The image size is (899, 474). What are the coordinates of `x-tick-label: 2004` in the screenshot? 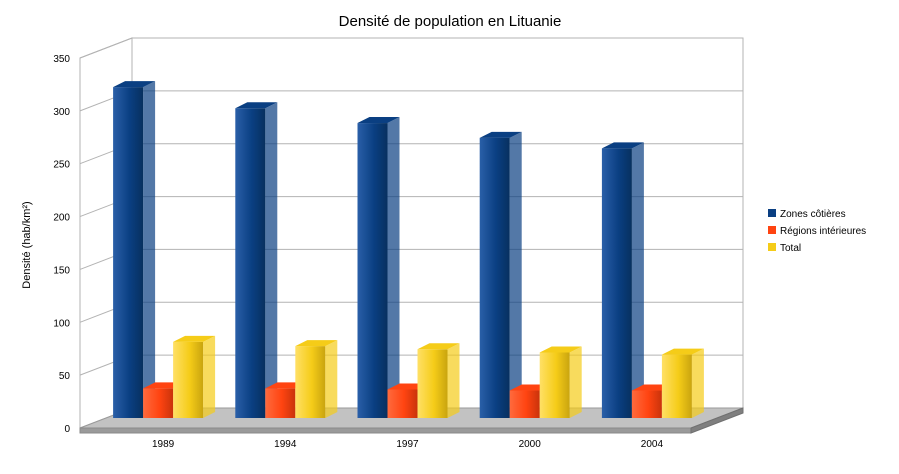 It's located at (652, 444).